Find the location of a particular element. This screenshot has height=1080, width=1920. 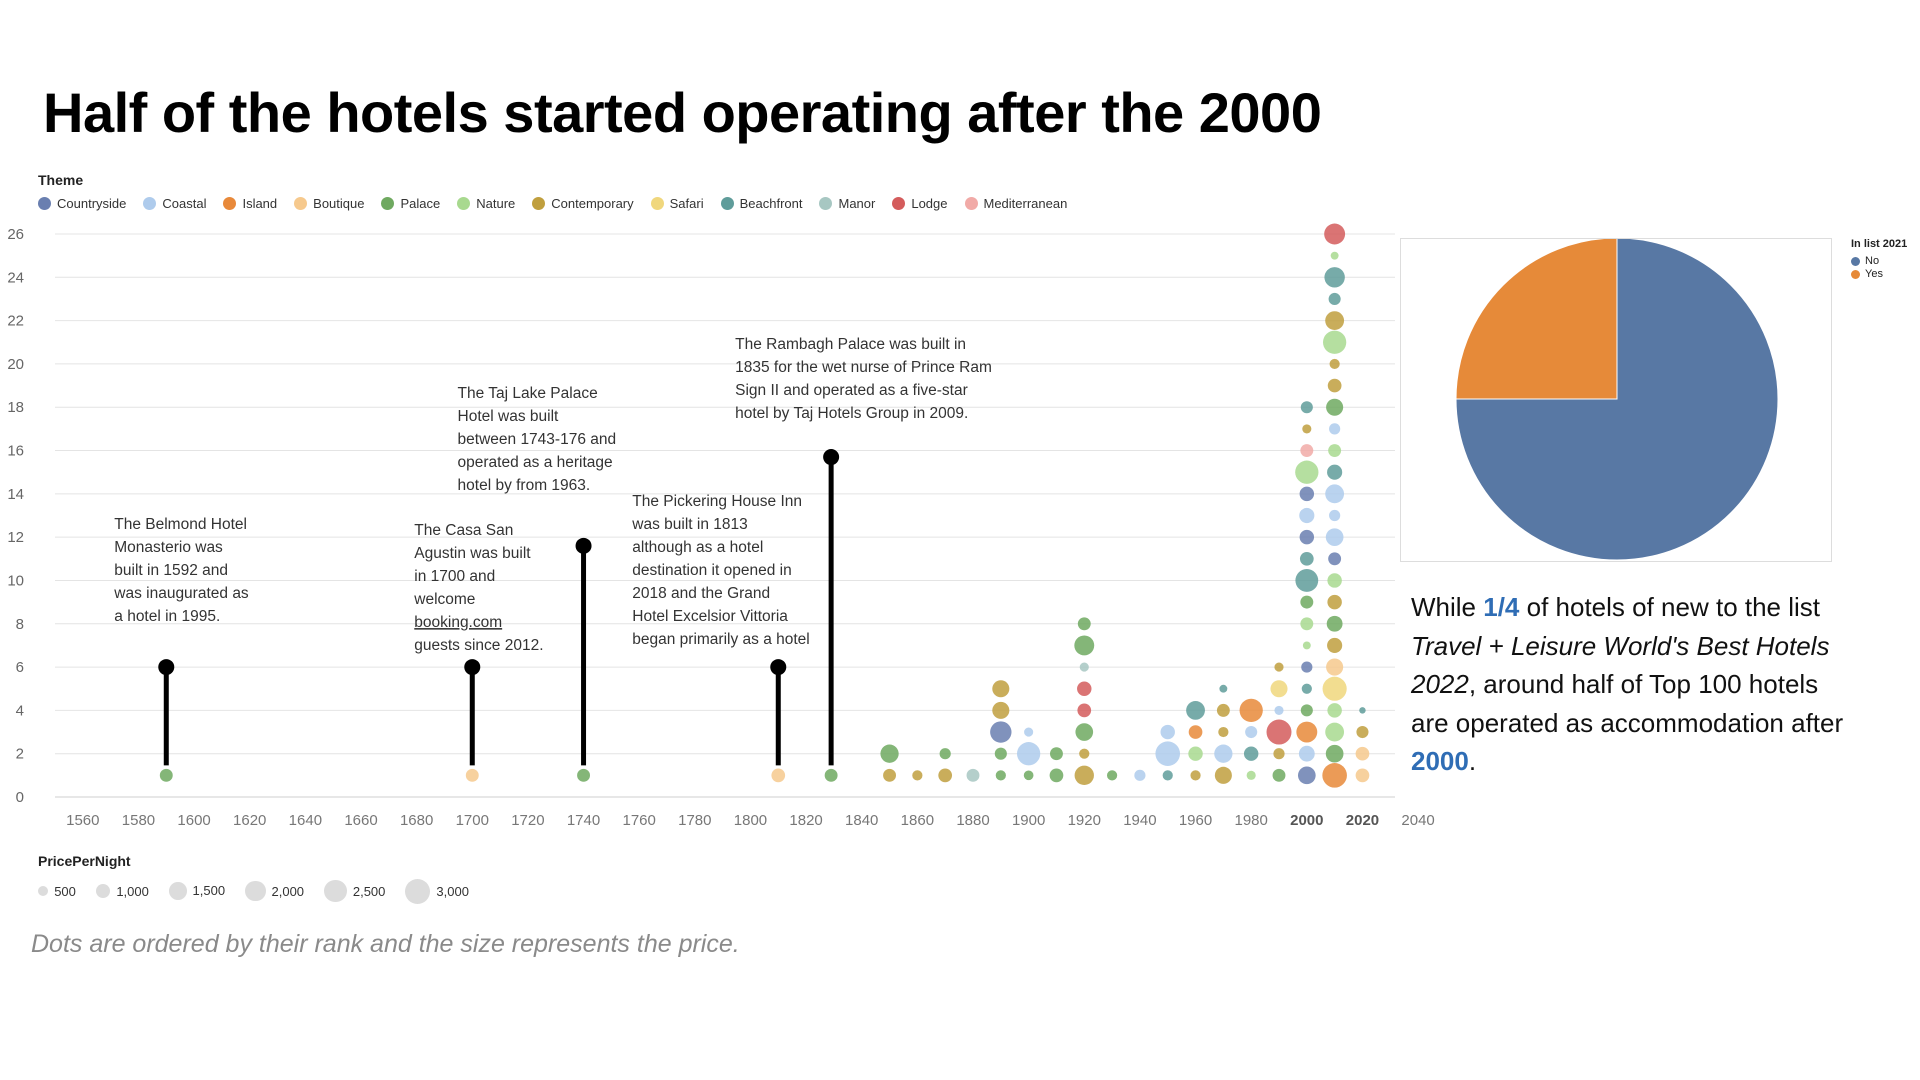

y-tick-label: 26 is located at coordinates (15, 234).